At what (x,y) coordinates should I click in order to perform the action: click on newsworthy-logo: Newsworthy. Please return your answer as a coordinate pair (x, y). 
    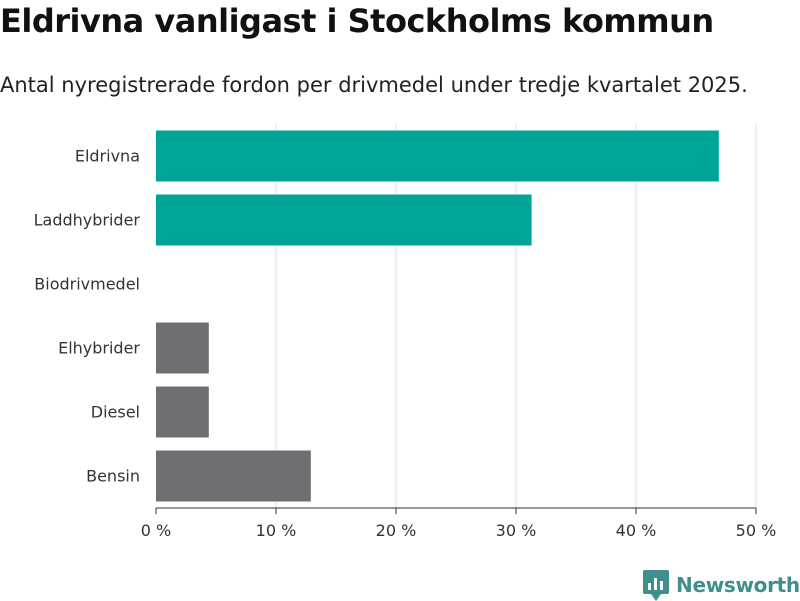
    Looking at the image, I should click on (721, 585).